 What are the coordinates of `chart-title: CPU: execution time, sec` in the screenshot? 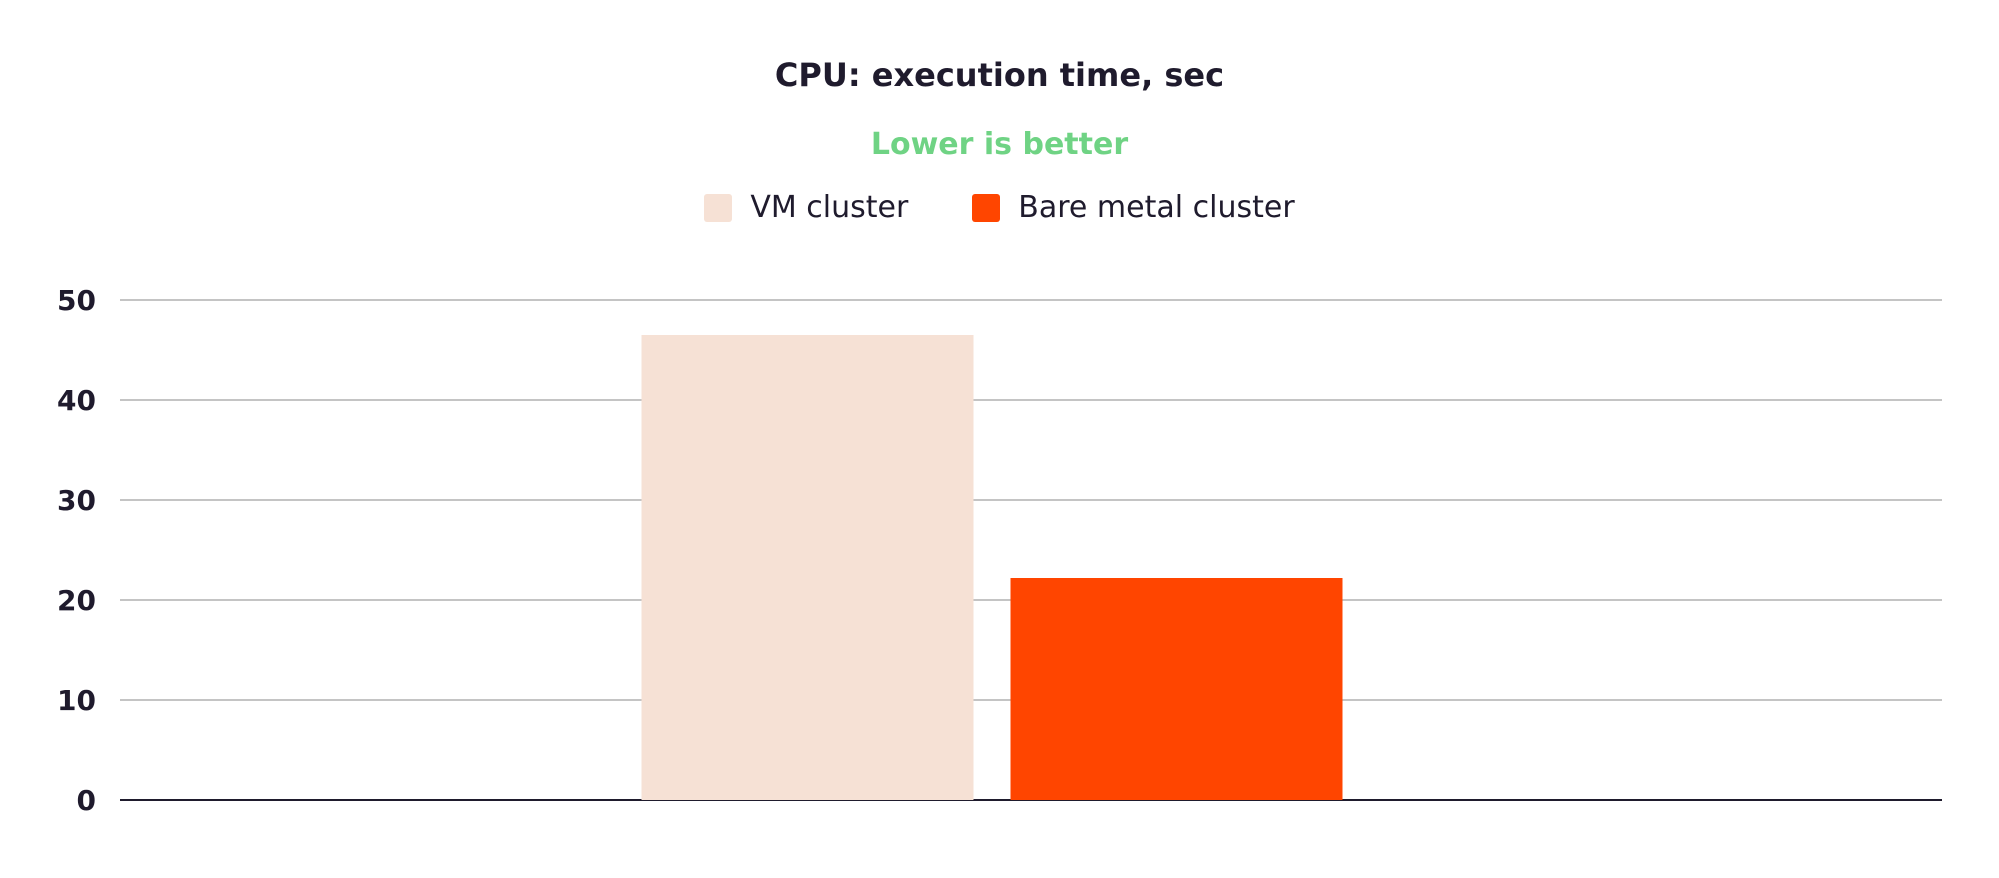 It's located at (999, 75).